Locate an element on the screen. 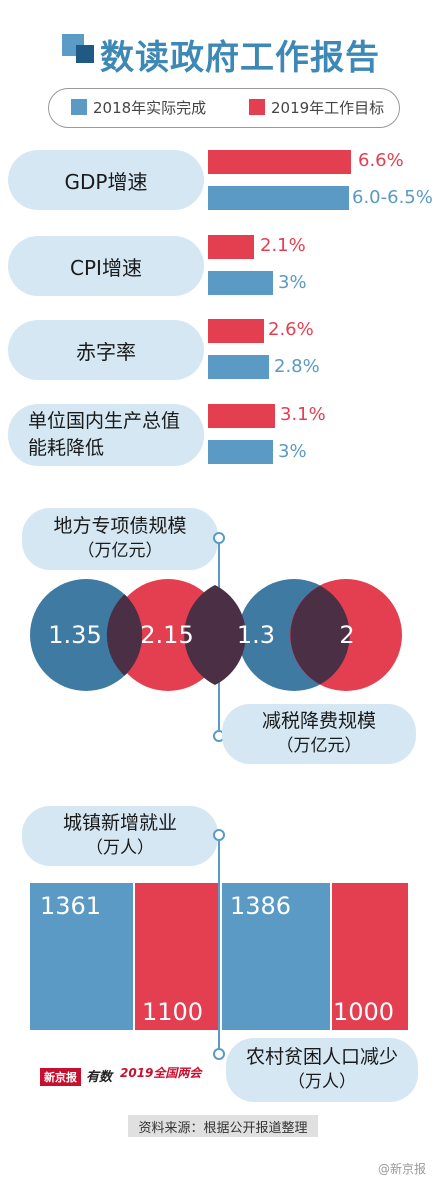 The image size is (440, 1182). value-poverty-2019: 1000 is located at coordinates (364, 1012).